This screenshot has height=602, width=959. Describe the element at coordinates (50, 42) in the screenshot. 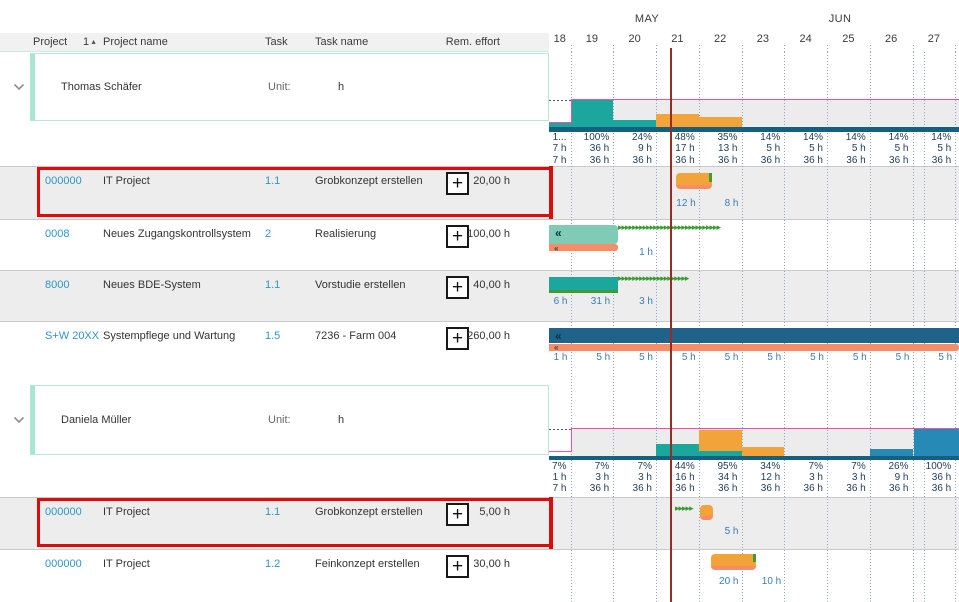

I see `col-header-project: Project` at that location.